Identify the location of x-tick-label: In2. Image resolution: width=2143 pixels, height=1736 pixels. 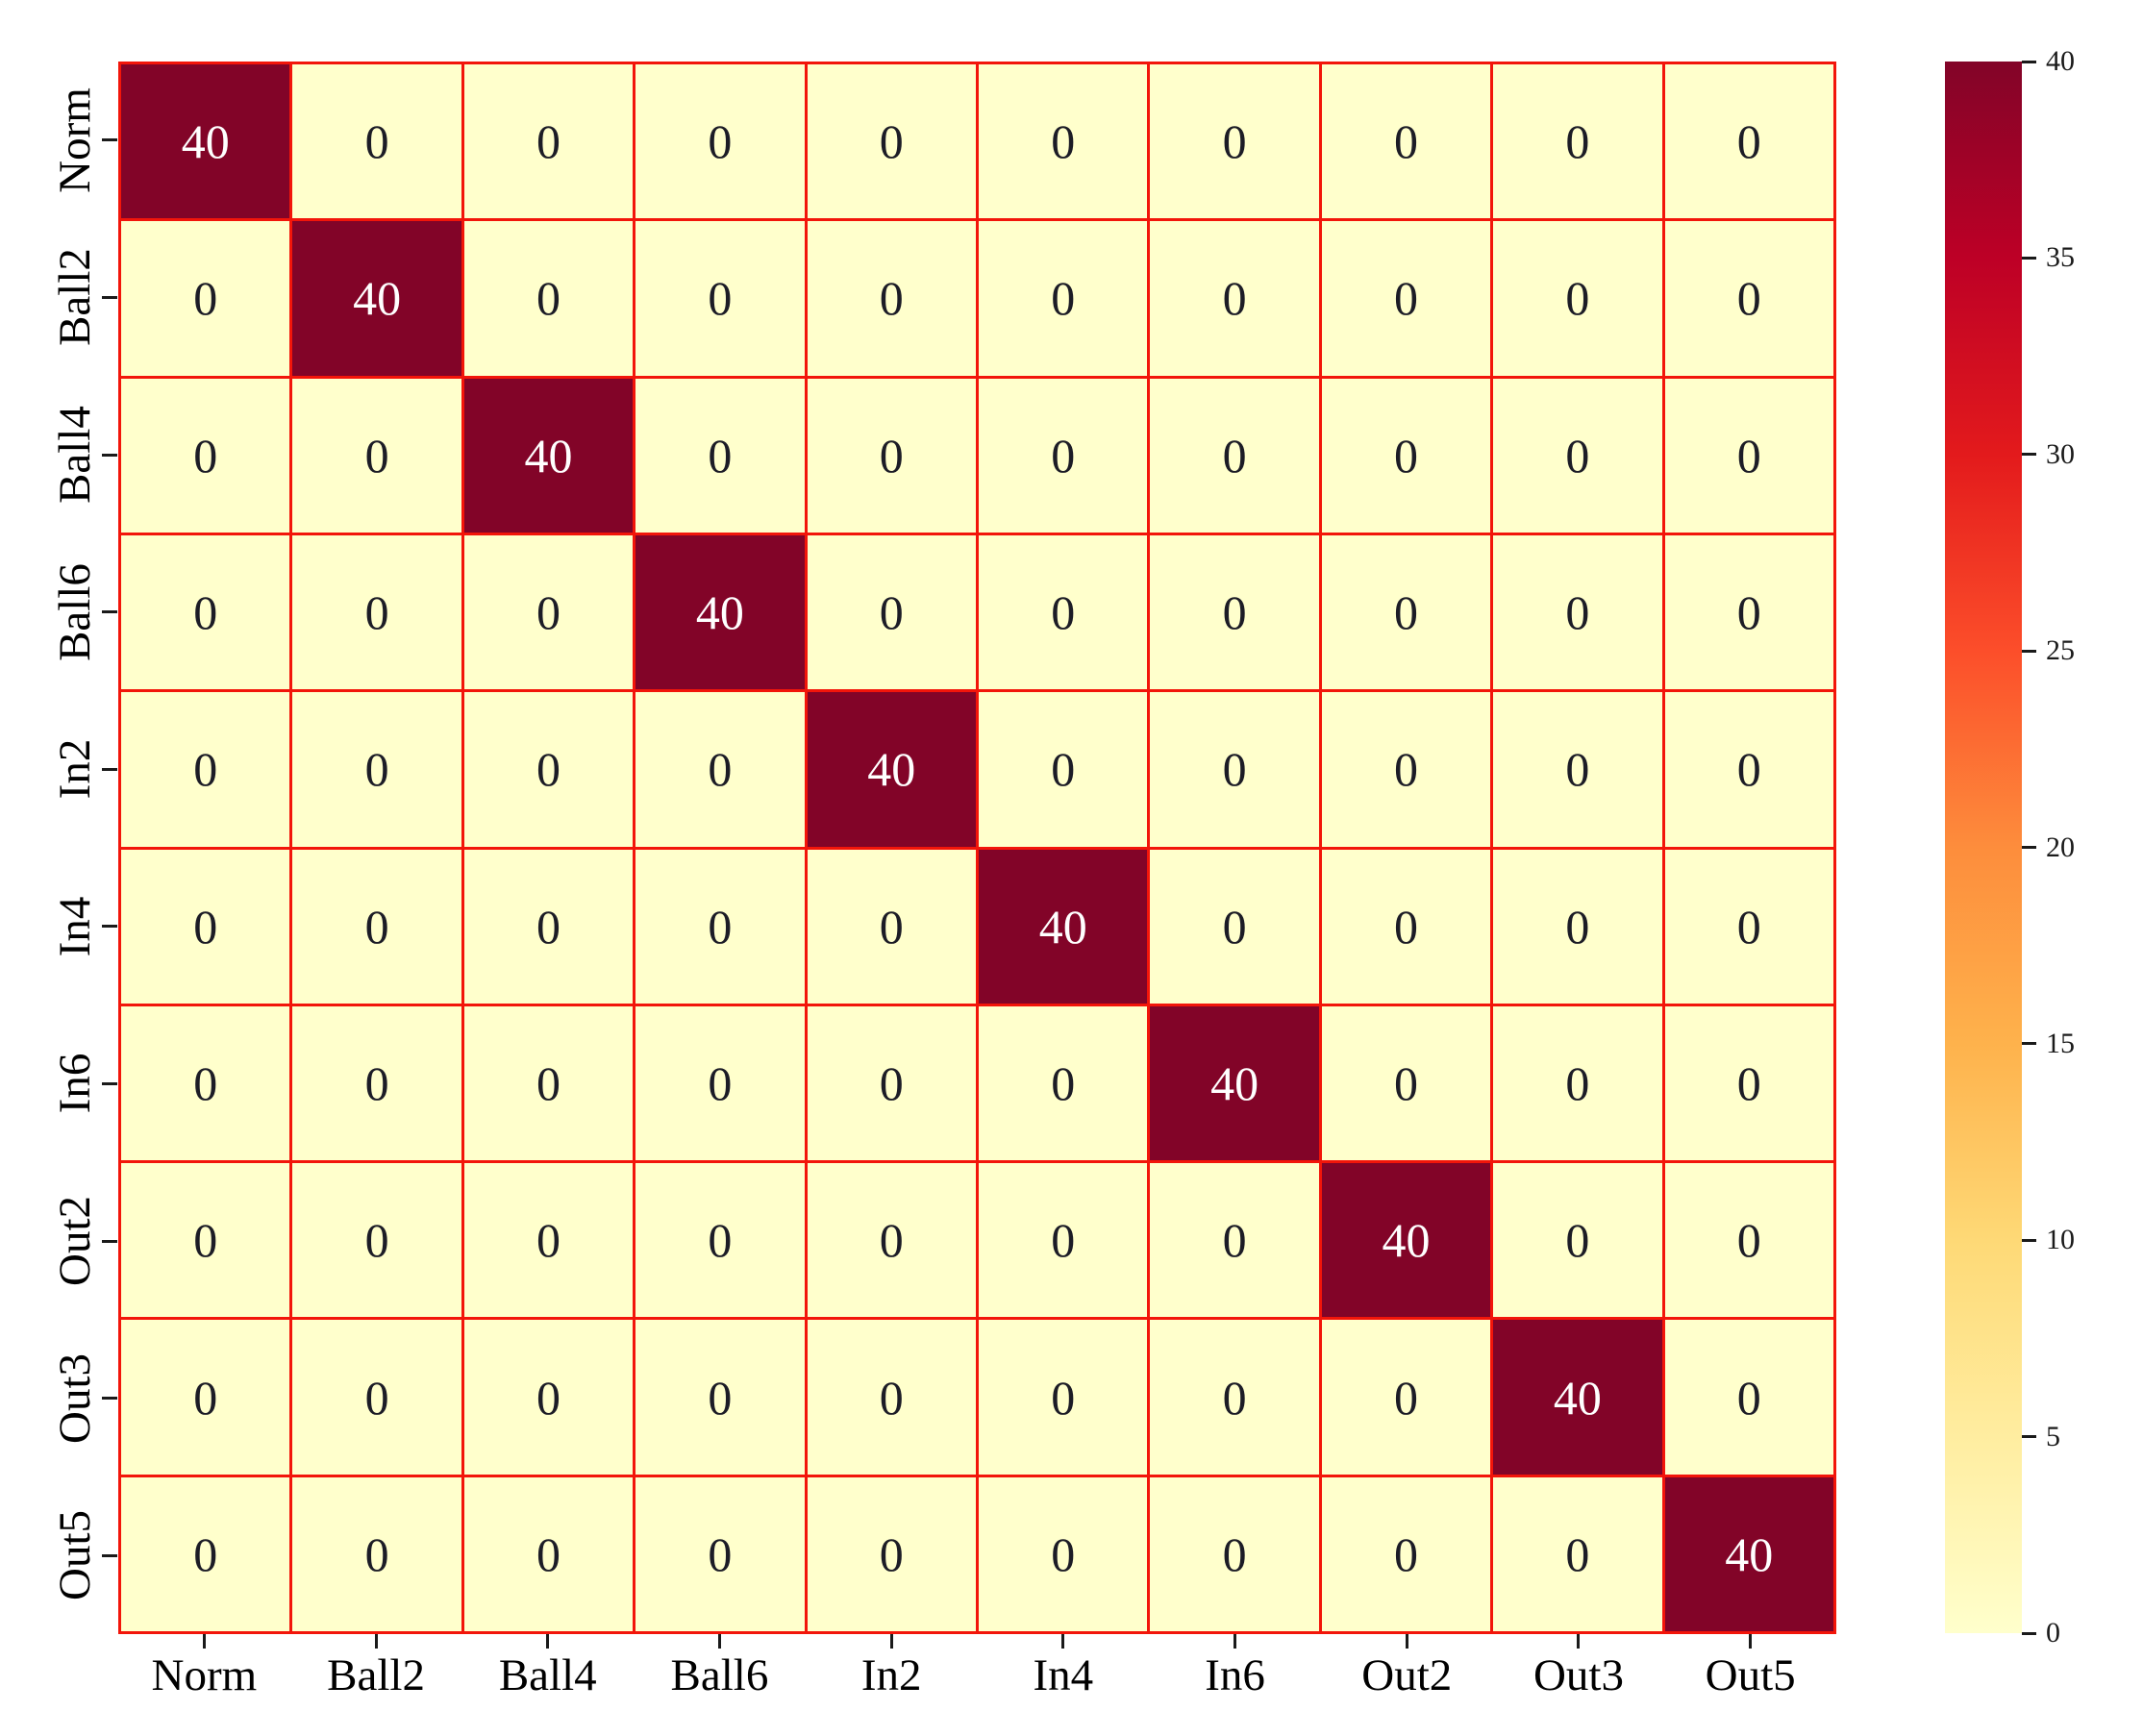
(891, 1675).